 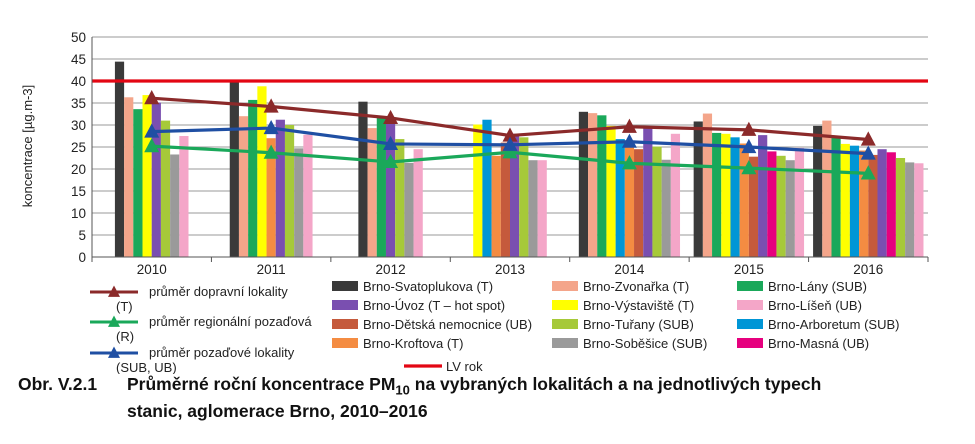 I want to click on y-tick-label: 15, so click(x=78, y=191).